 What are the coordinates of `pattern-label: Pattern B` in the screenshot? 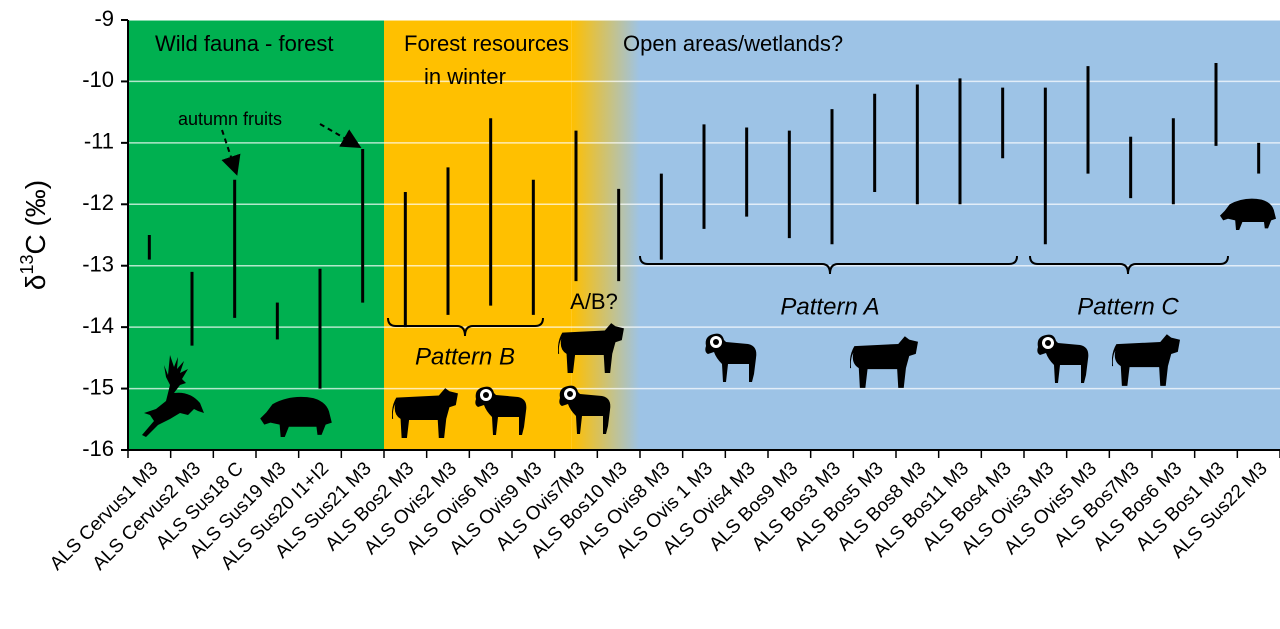 It's located at (465, 356).